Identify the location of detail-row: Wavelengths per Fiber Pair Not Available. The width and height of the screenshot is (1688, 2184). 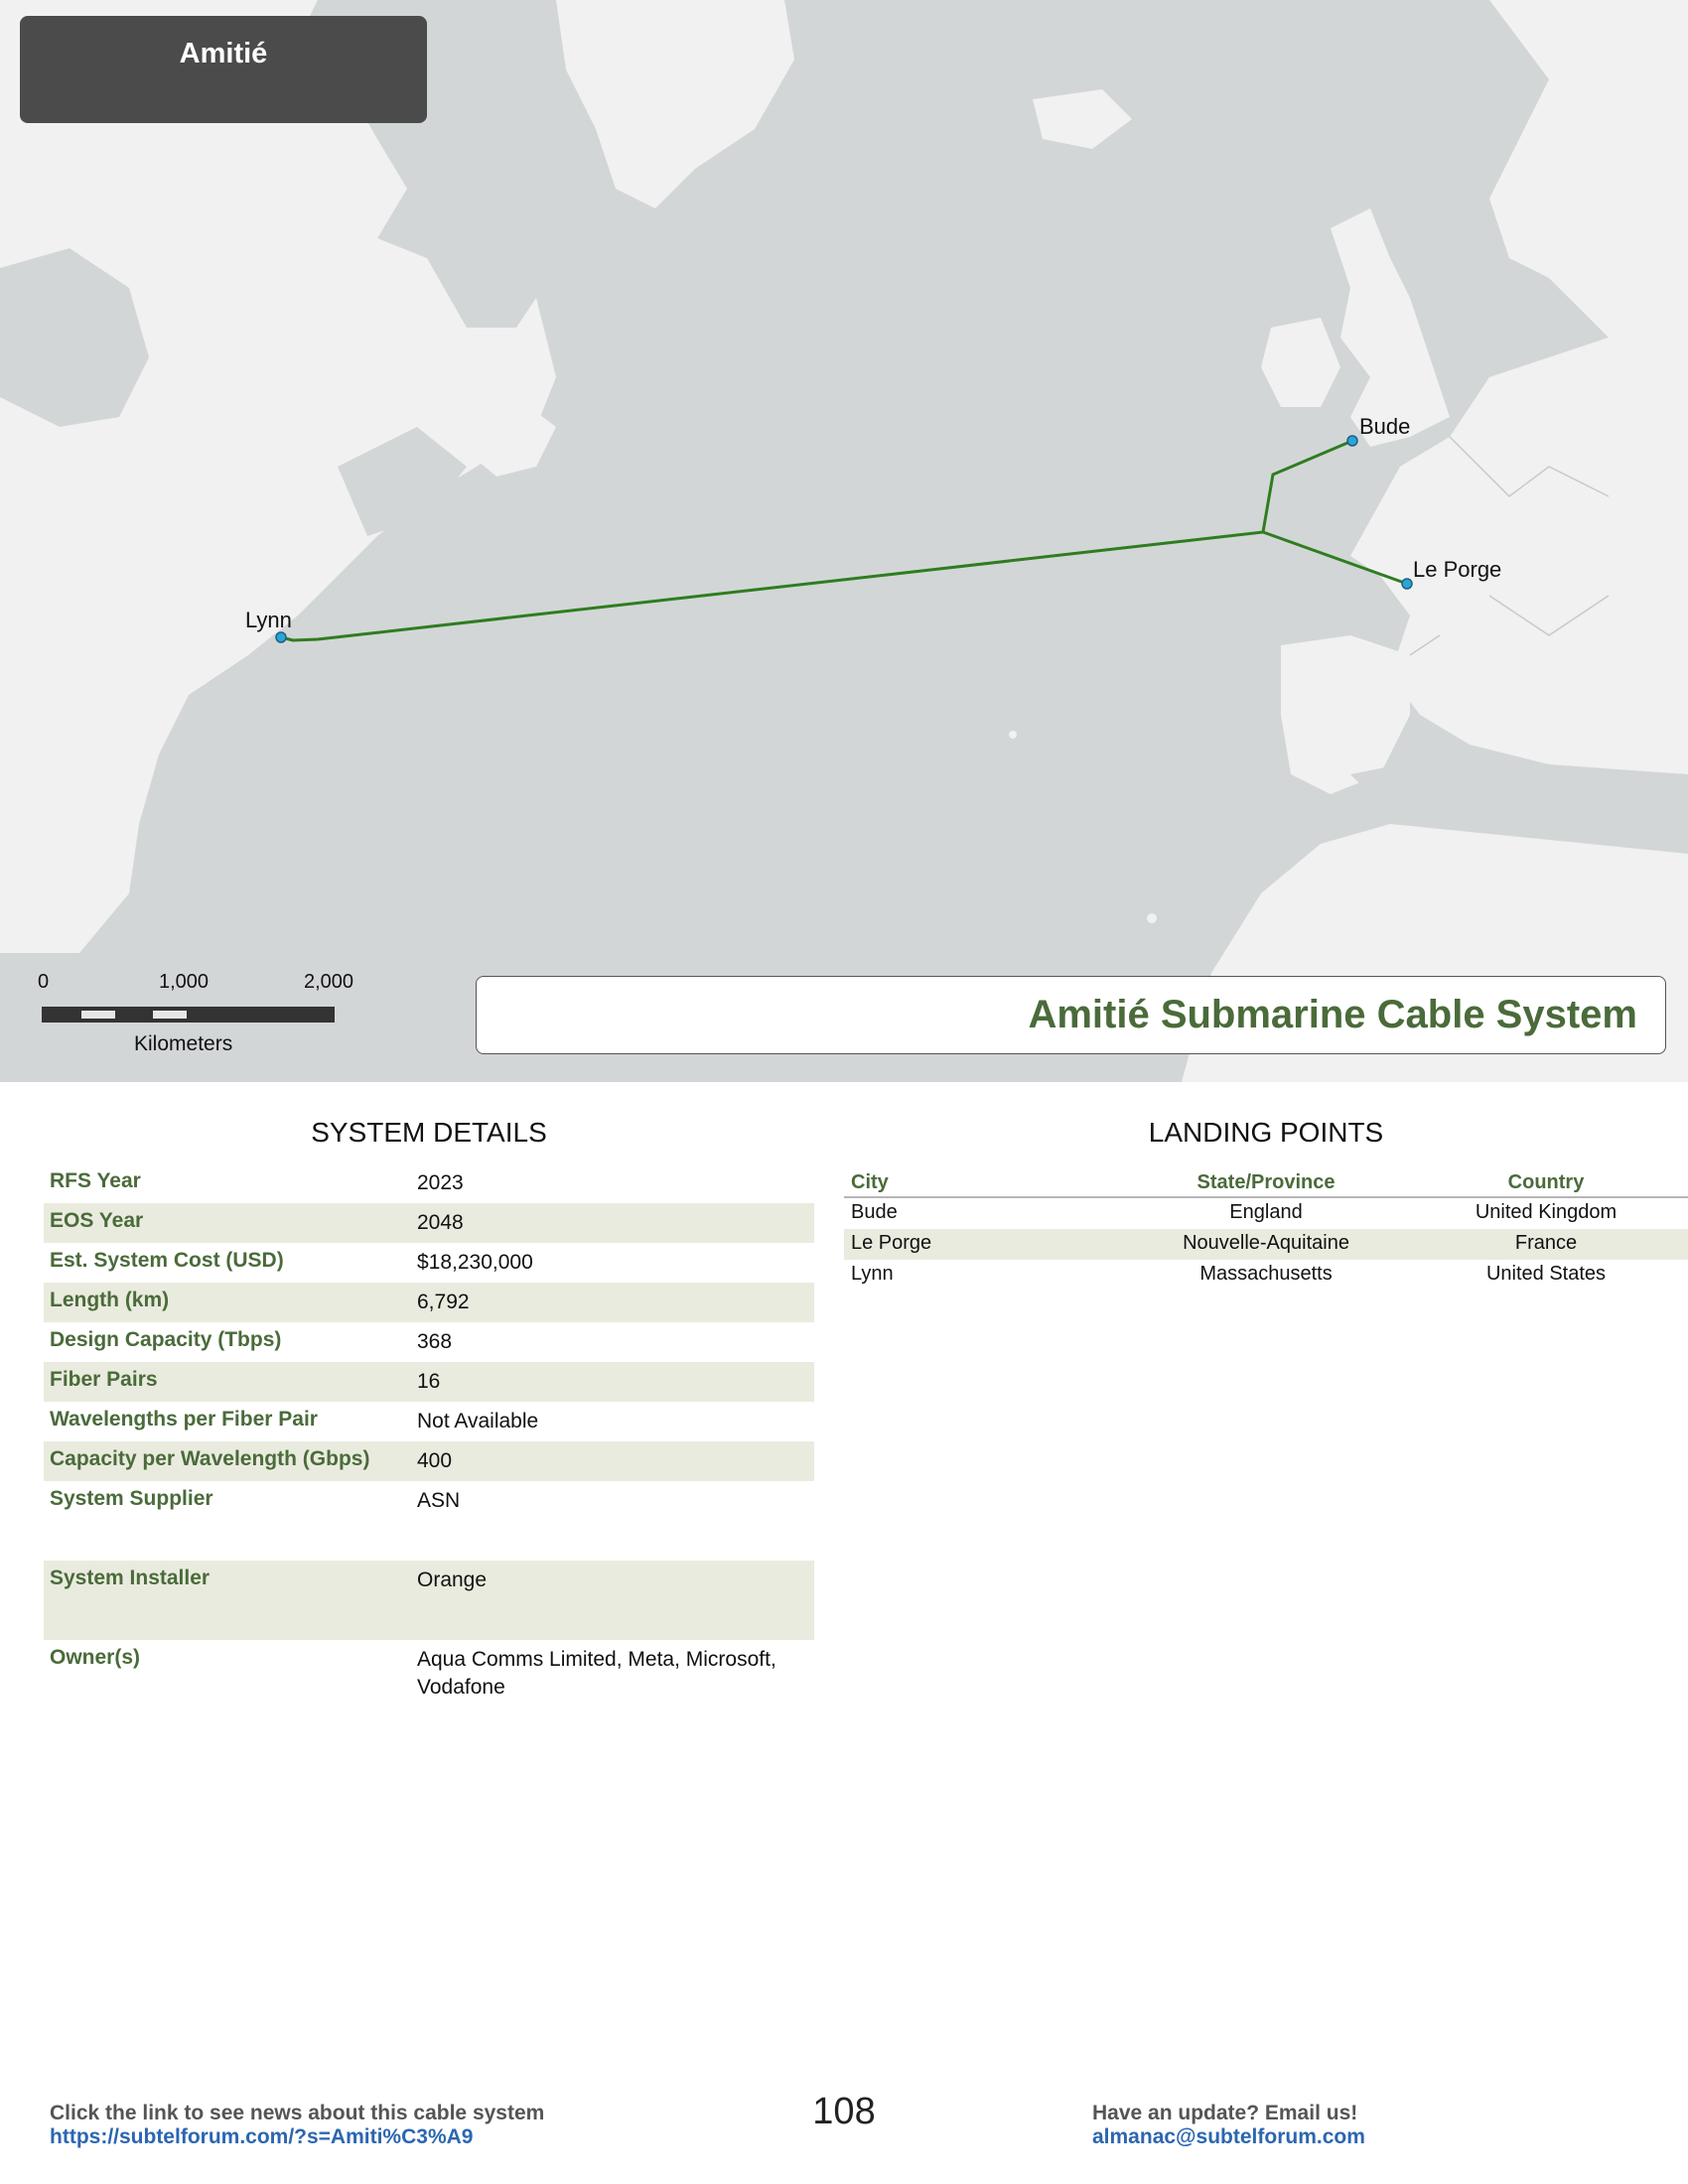
(429, 1421).